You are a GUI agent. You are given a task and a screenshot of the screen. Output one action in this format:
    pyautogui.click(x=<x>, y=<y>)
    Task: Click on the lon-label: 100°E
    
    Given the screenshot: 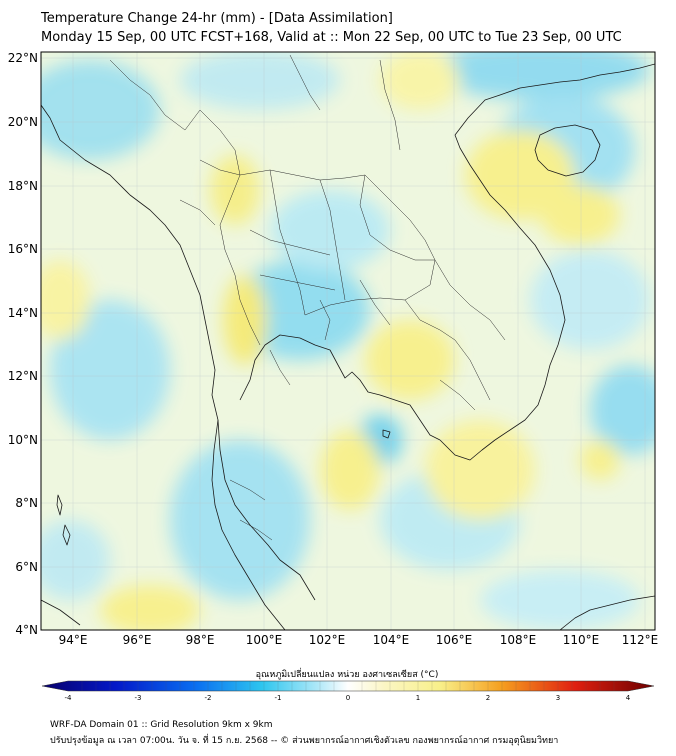 What is the action you would take?
    pyautogui.click(x=264, y=640)
    